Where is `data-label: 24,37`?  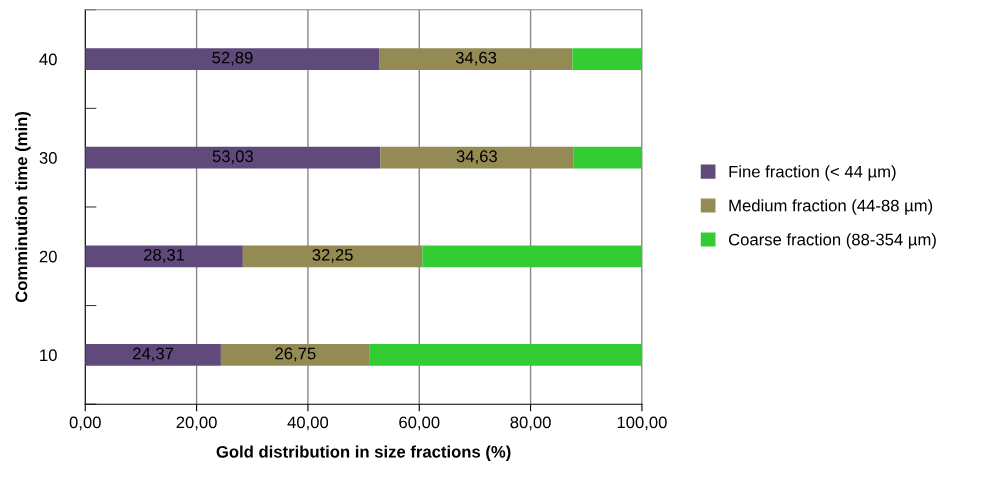 data-label: 24,37 is located at coordinates (153, 354).